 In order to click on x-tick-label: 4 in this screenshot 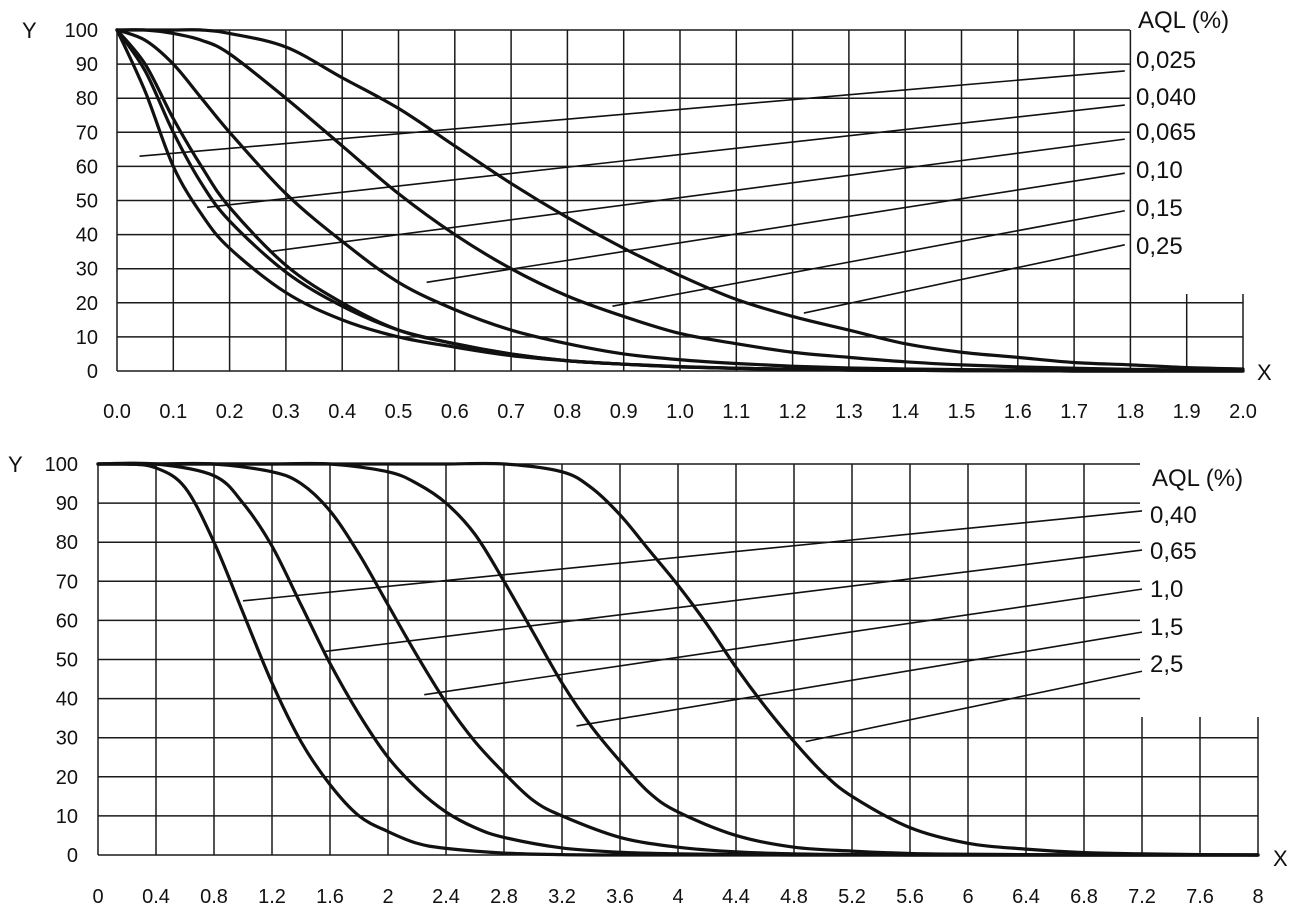, I will do `click(677, 897)`.